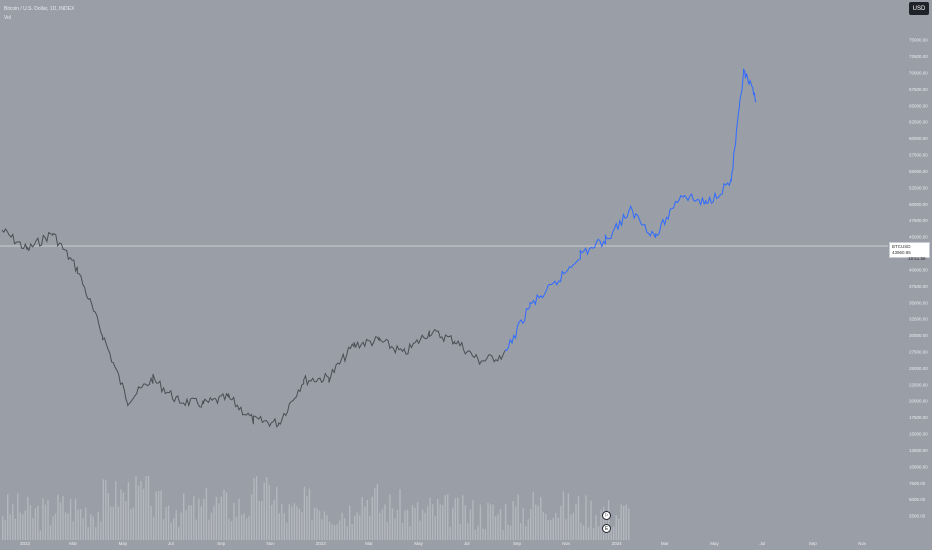 Image resolution: width=932 pixels, height=550 pixels. I want to click on earnings-icon: E, so click(606, 528).